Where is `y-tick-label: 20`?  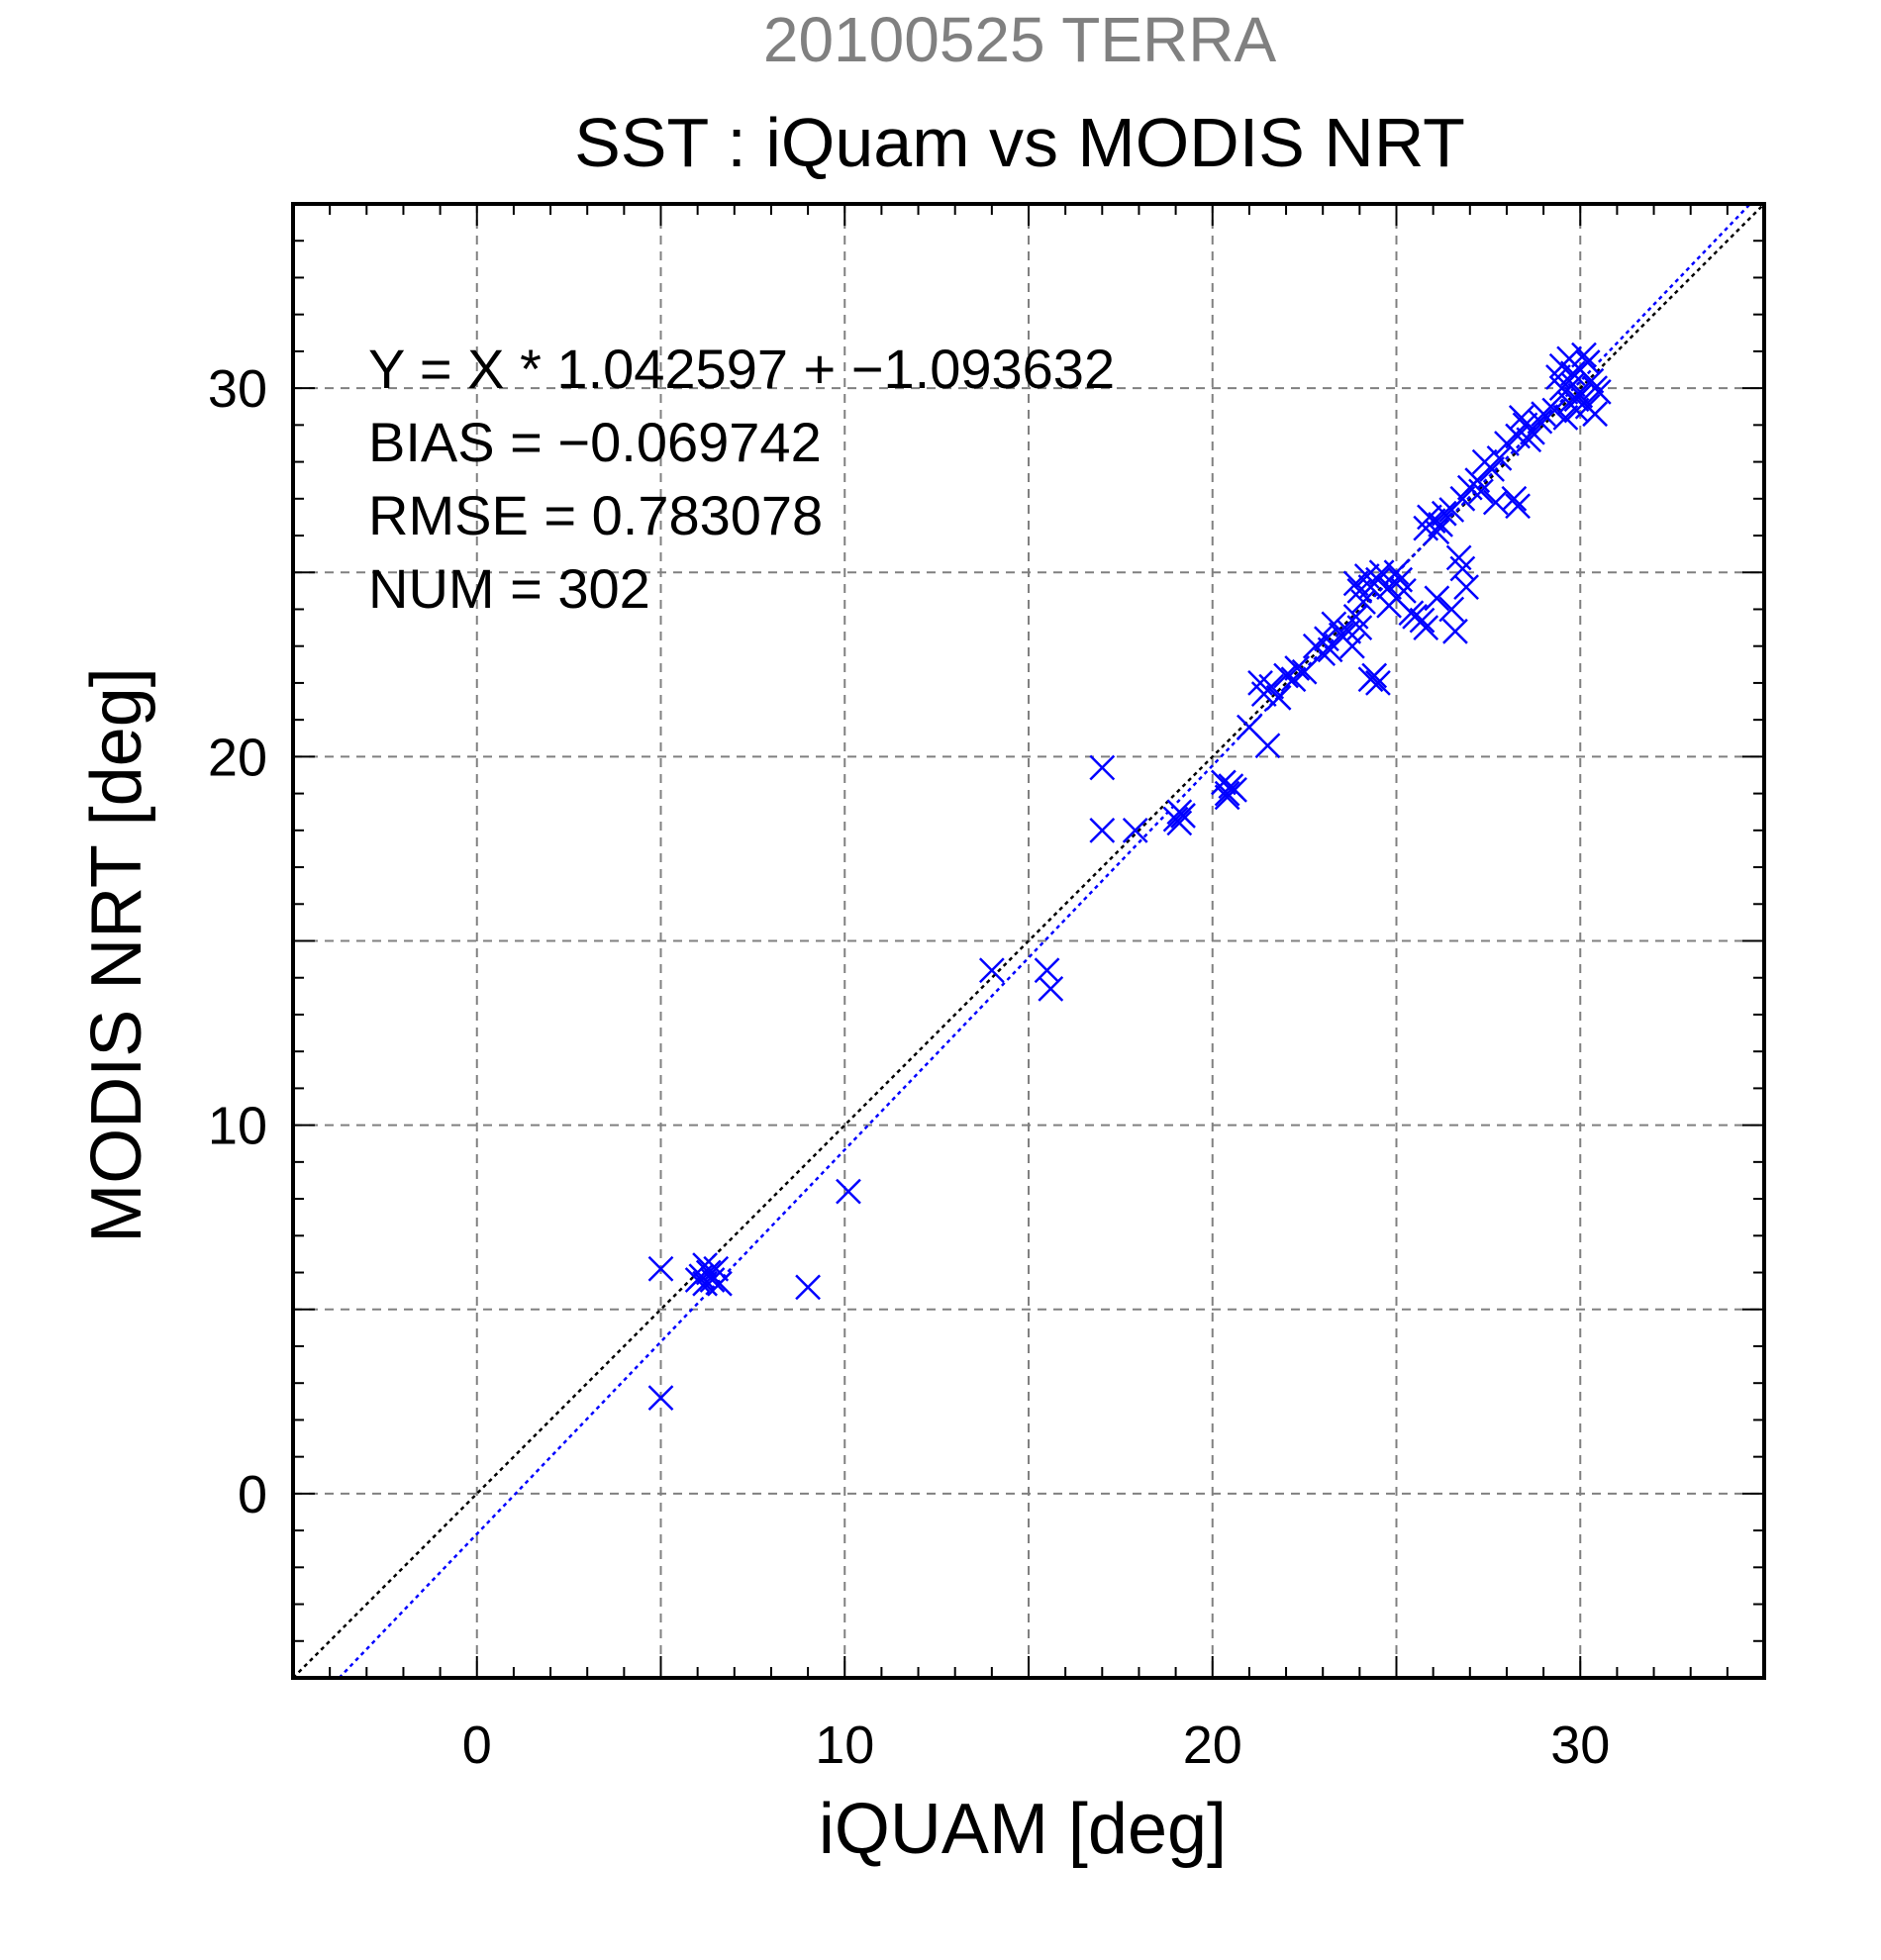 y-tick-label: 20 is located at coordinates (238, 757).